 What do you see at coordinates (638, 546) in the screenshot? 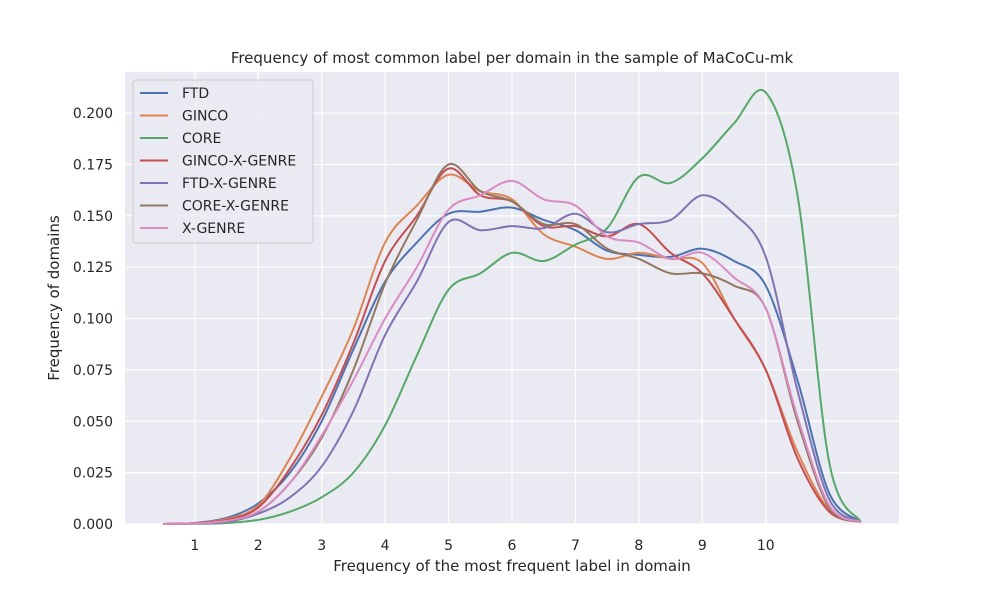
I see `x-tick-label: 8` at bounding box center [638, 546].